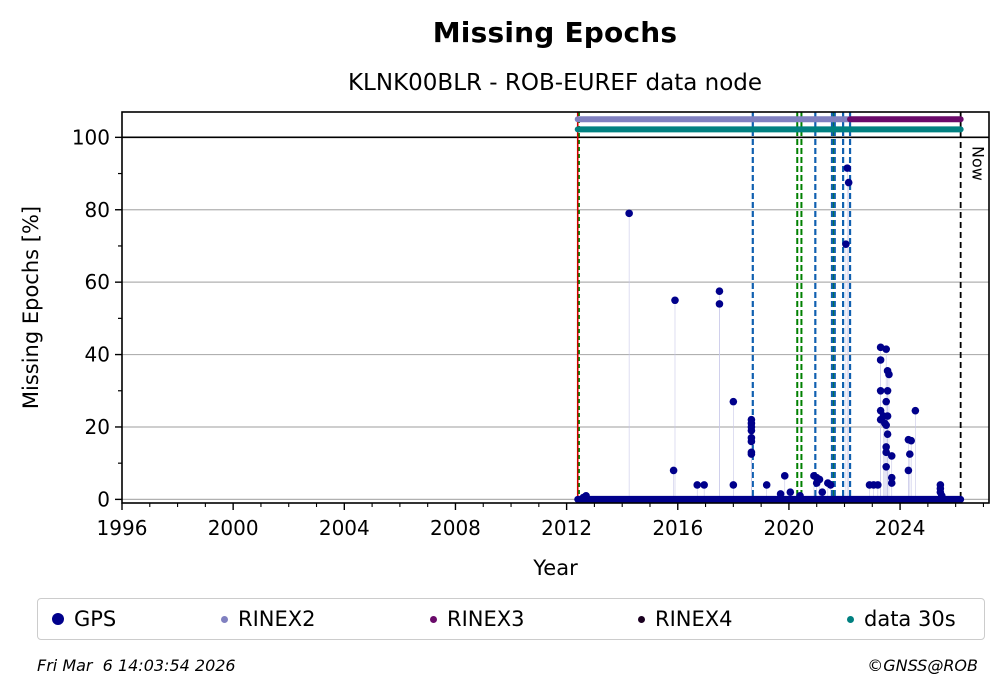  I want to click on legend: GPS RINEX2 RINEX3 RINEX4 data 30s, so click(511, 619).